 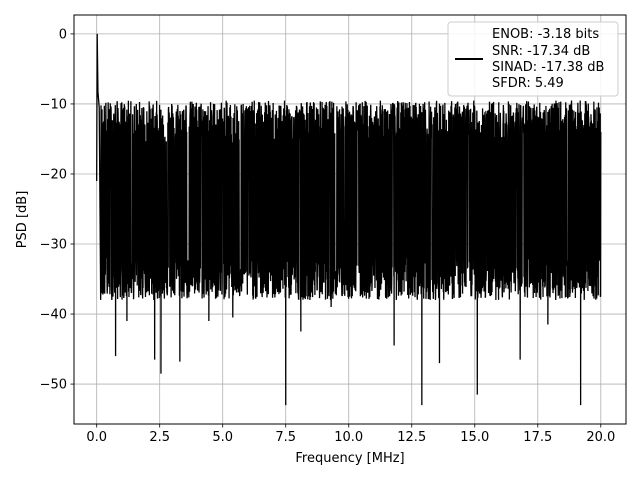 What do you see at coordinates (348, 437) in the screenshot?
I see `x-tick-label: 10.0` at bounding box center [348, 437].